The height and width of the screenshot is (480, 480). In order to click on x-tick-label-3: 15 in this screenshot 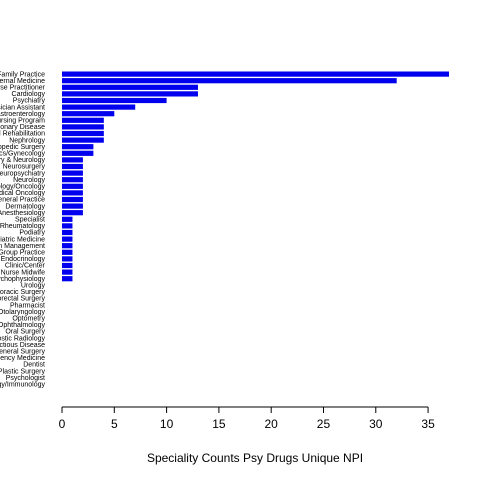, I will do `click(219, 424)`.